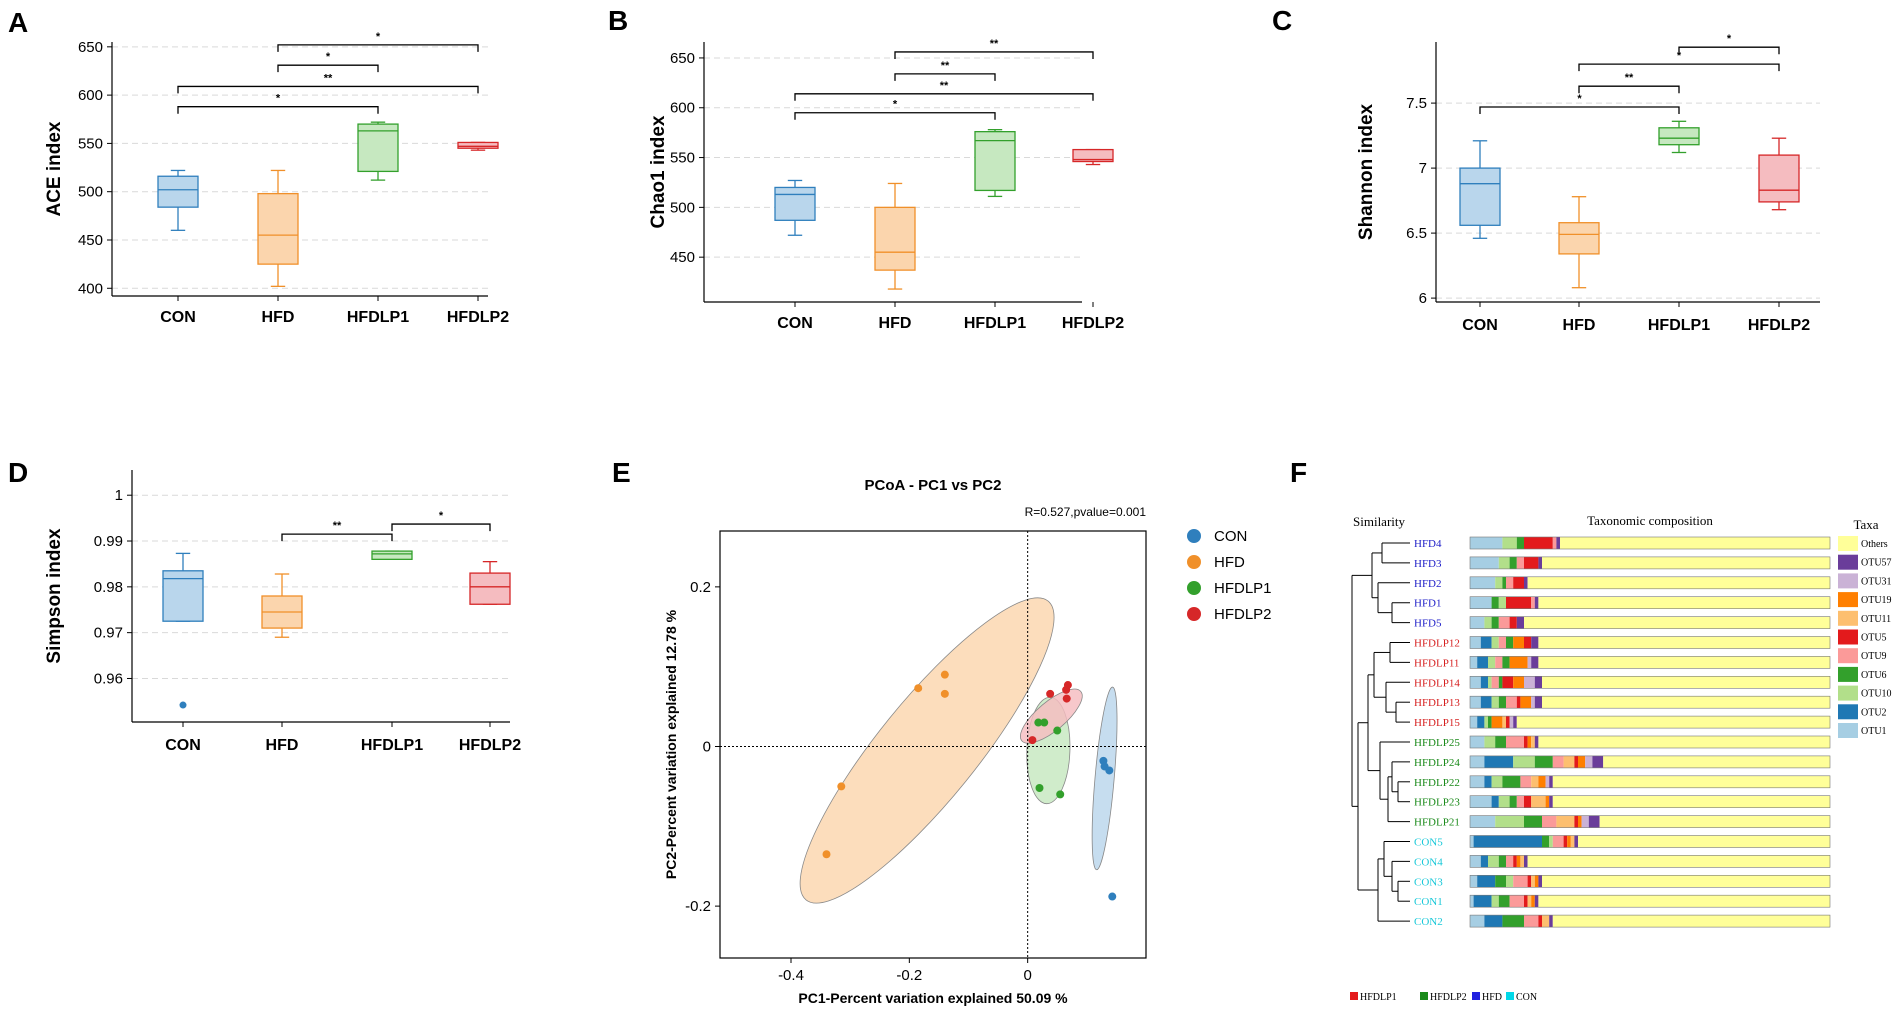 The width and height of the screenshot is (1901, 1014). I want to click on taxa-legend-label-otu11: OTU11, so click(1876, 619).